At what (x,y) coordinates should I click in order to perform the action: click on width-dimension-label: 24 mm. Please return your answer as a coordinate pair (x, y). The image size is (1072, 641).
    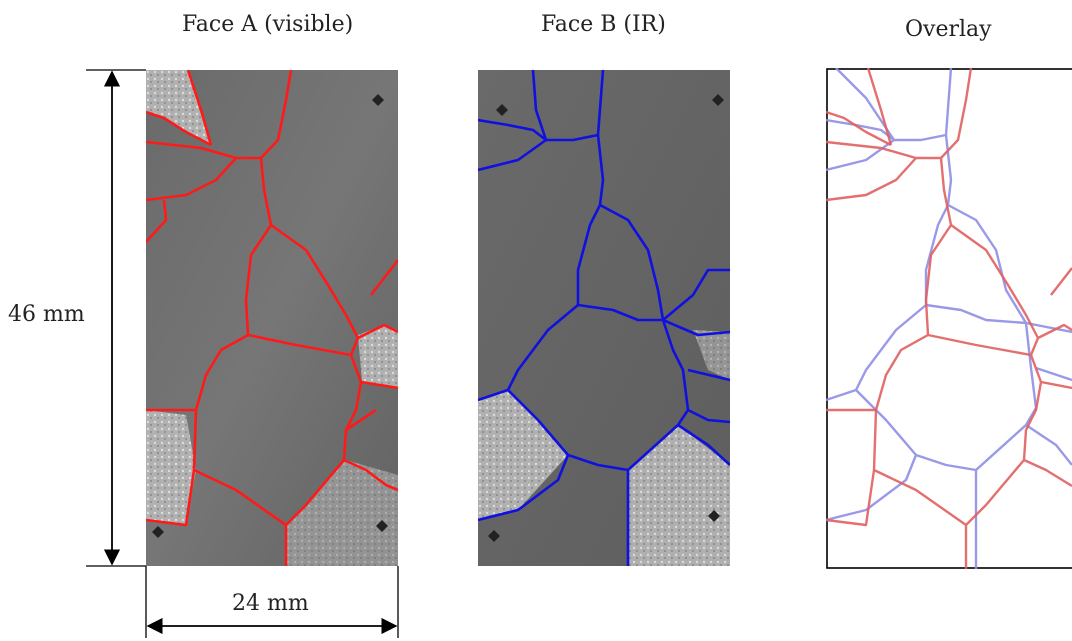
    Looking at the image, I should click on (270, 603).